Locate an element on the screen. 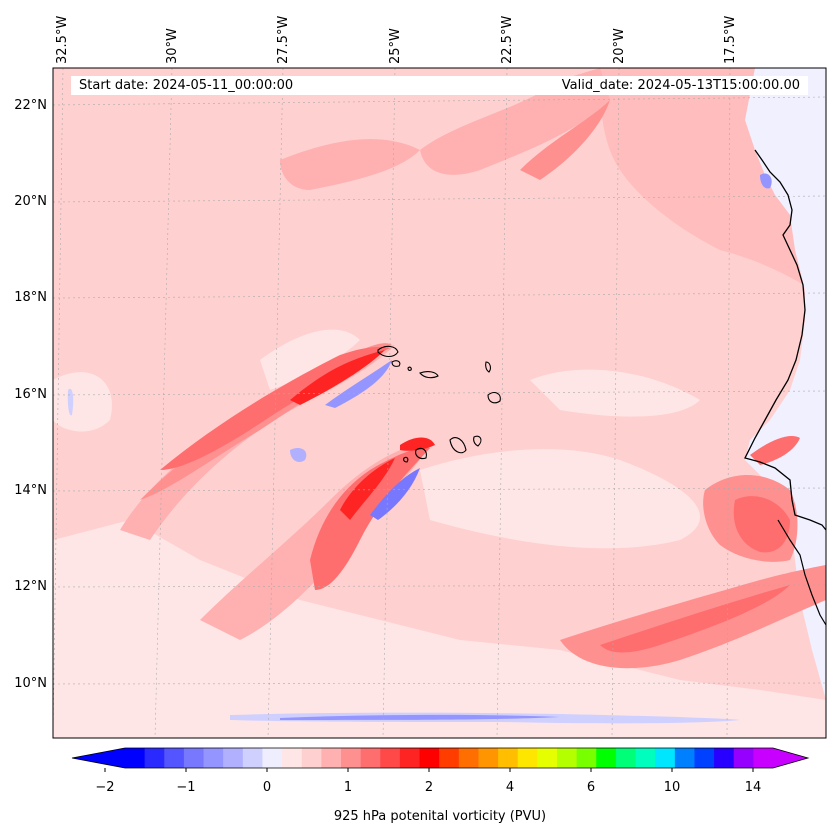 The width and height of the screenshot is (837, 836). colorbar-tick-label: −2 is located at coordinates (105, 787).